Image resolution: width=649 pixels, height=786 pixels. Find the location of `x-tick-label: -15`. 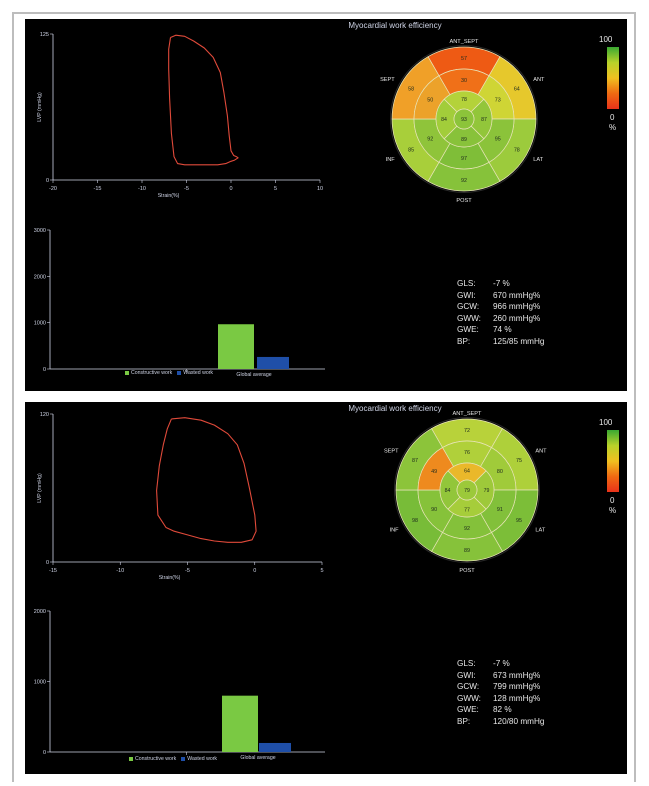

x-tick-label: -15 is located at coordinates (98, 189).